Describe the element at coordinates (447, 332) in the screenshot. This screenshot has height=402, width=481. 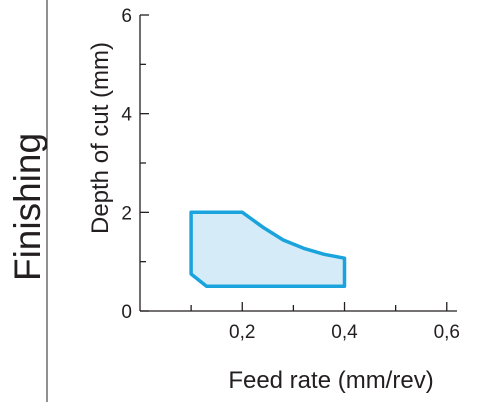
I see `x-tick-label: 0,6` at that location.